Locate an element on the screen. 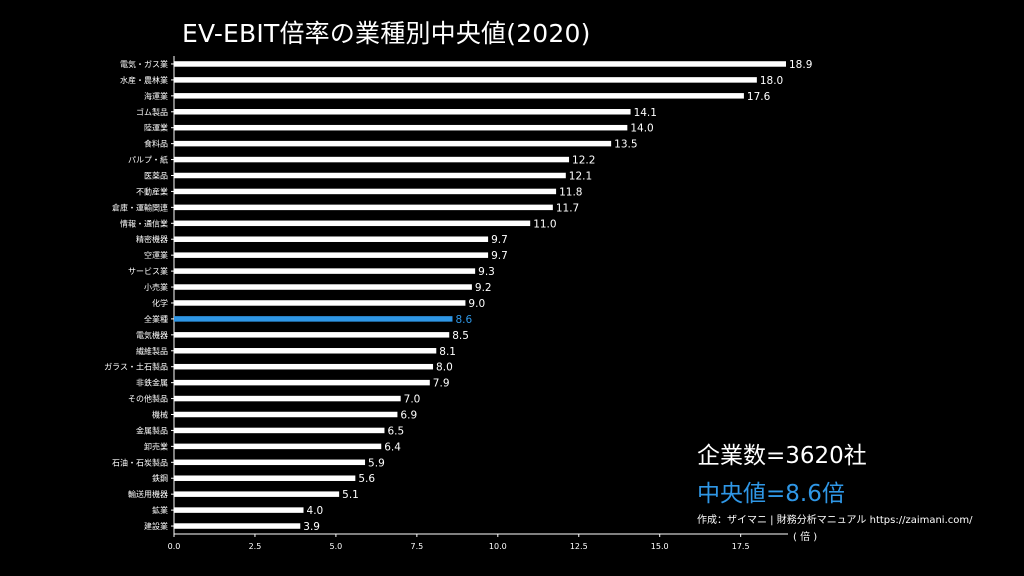 This screenshot has height=576, width=1024. value-label: 4.0 is located at coordinates (315, 511).